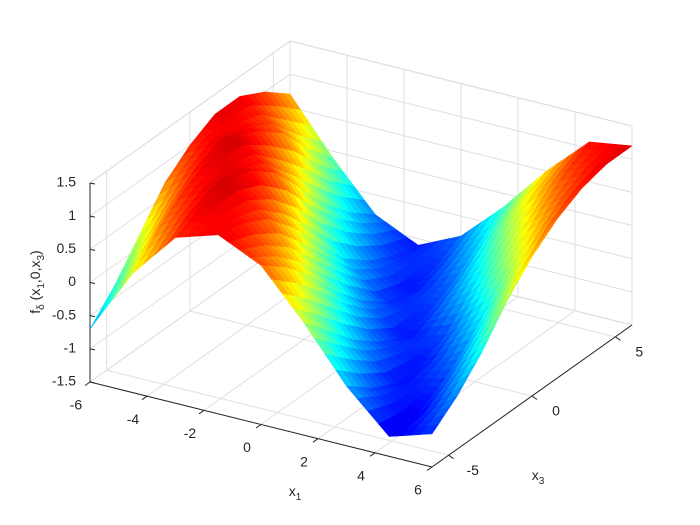 Image resolution: width=700 pixels, height=525 pixels. Describe the element at coordinates (472, 470) in the screenshot. I see `y-tick-label: -5` at that location.